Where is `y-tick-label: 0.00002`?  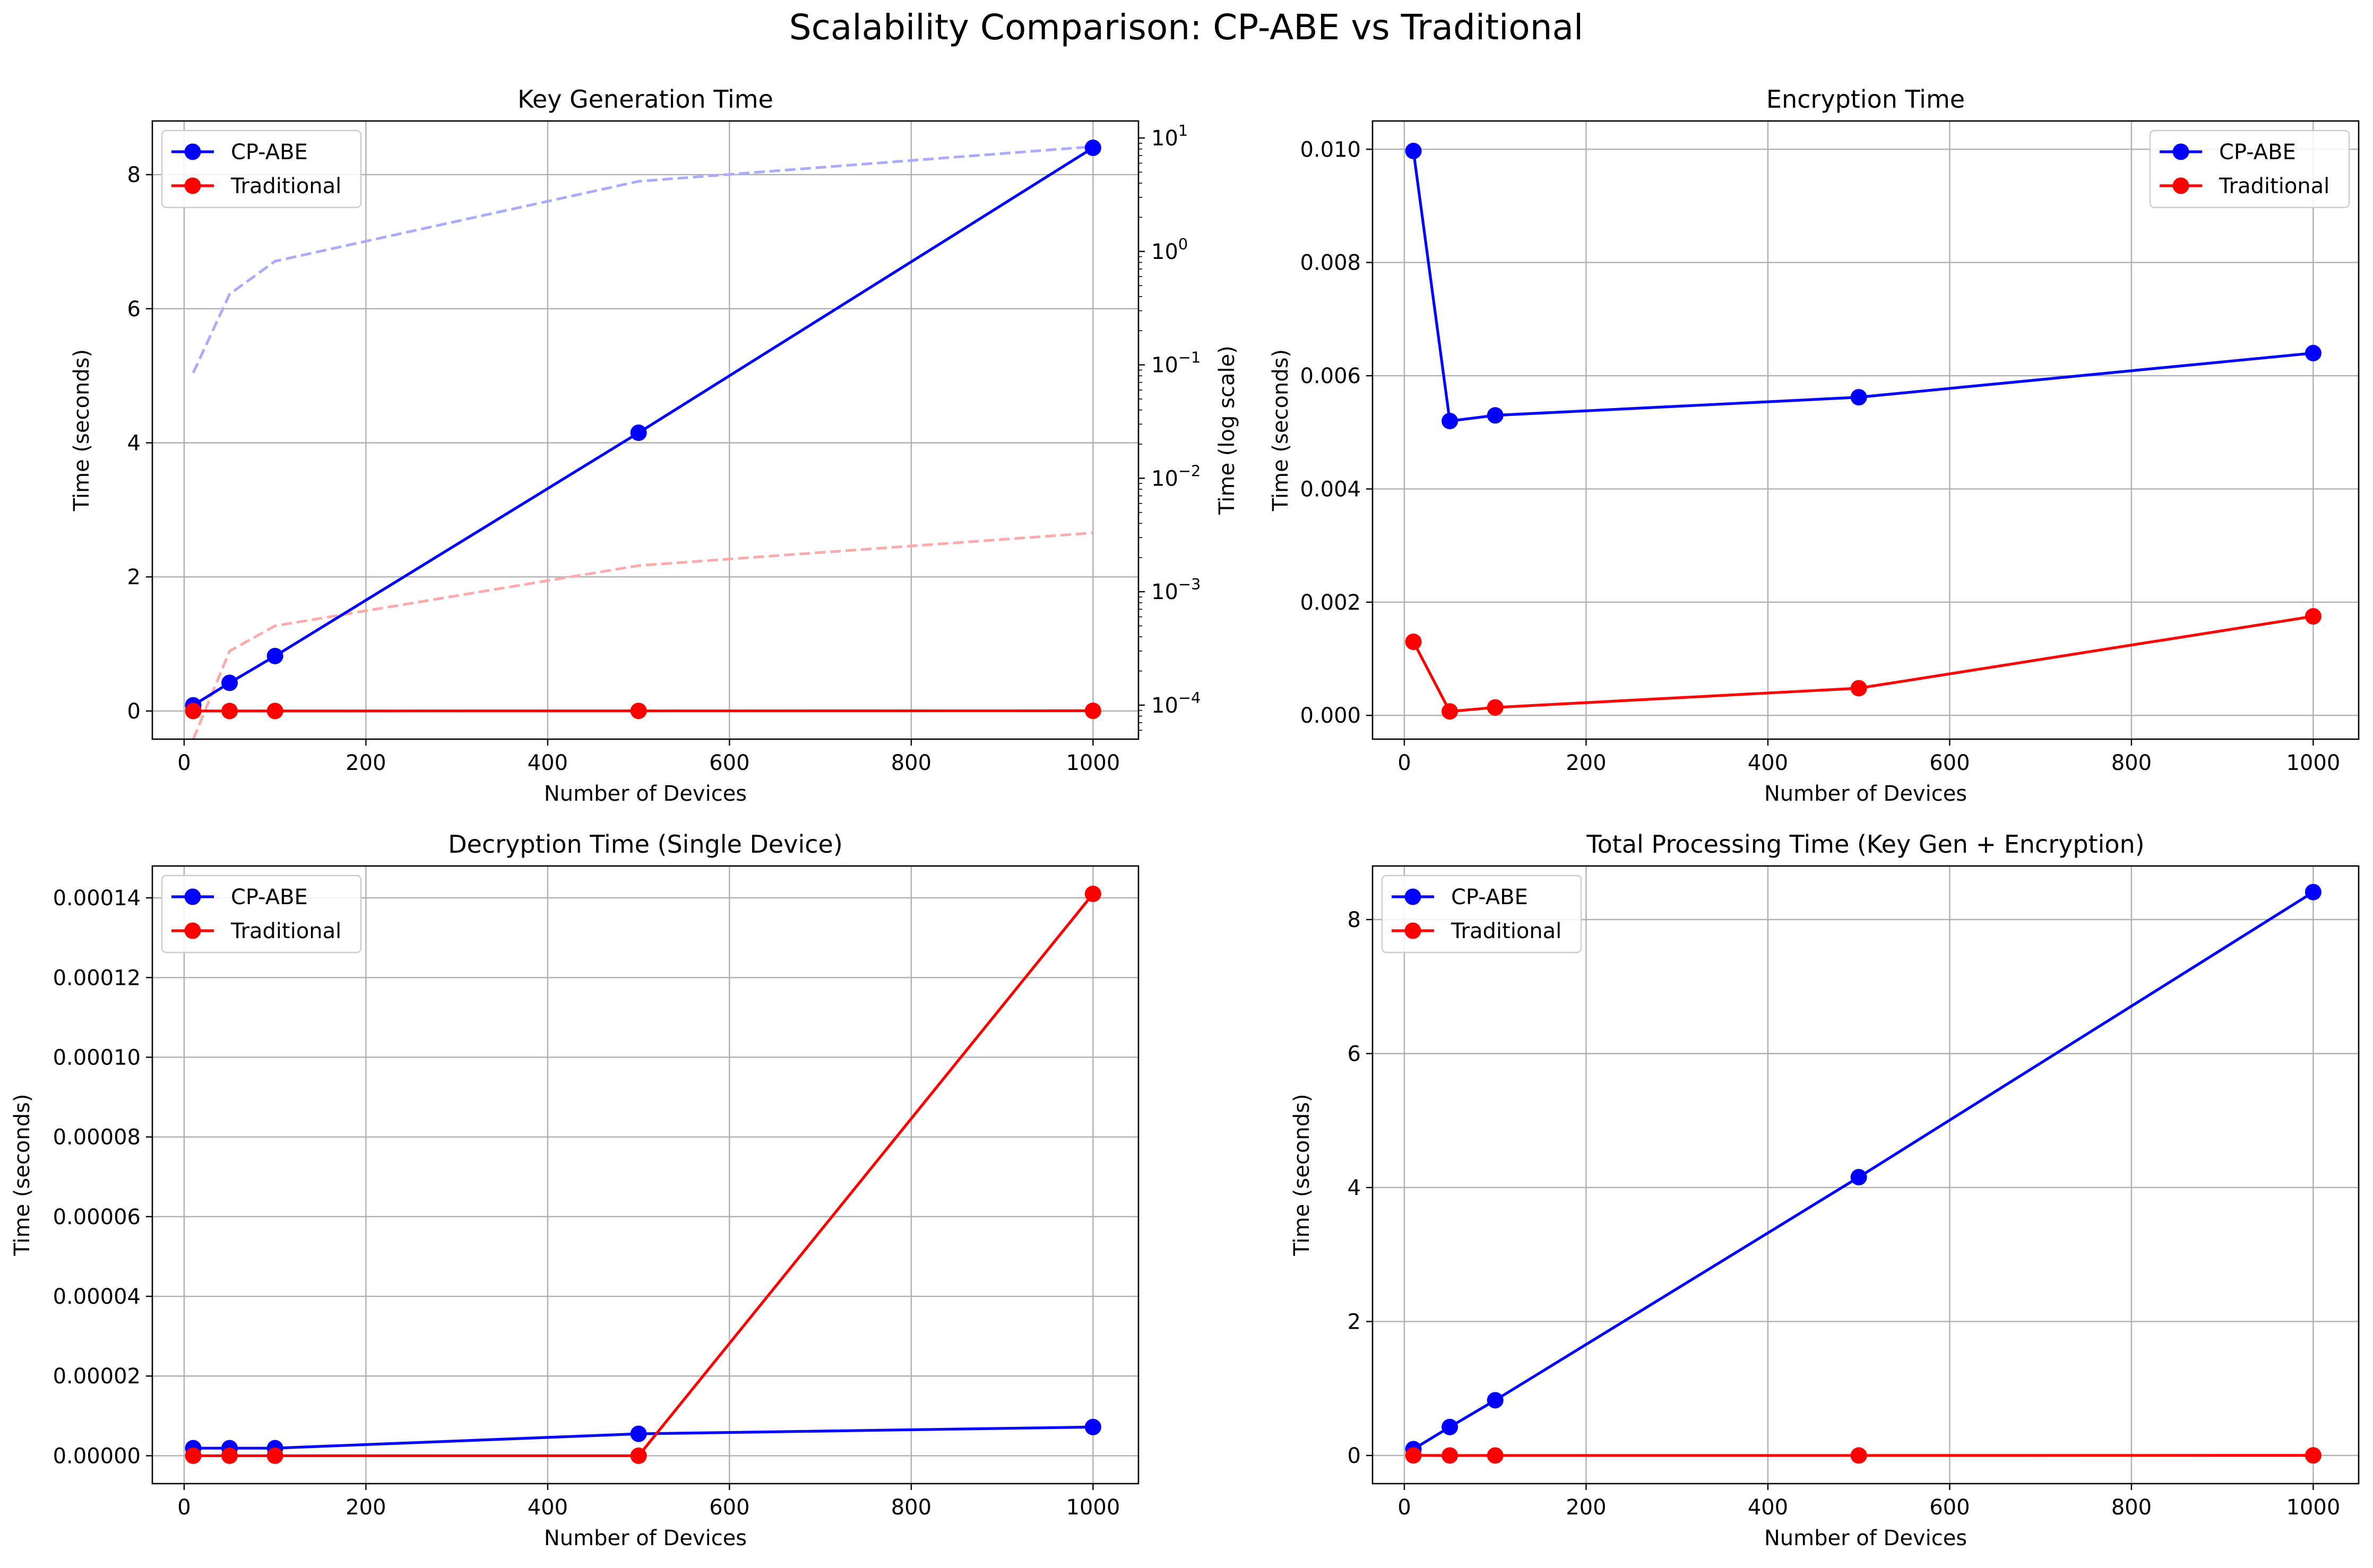
y-tick-label: 0.00002 is located at coordinates (97, 1376).